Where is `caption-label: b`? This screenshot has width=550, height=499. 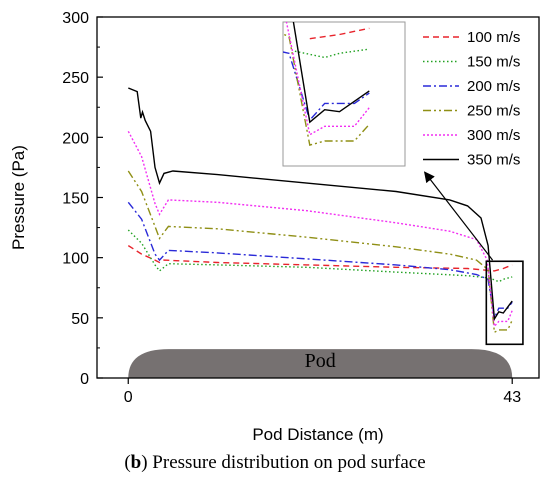 caption-label: b is located at coordinates (136, 462).